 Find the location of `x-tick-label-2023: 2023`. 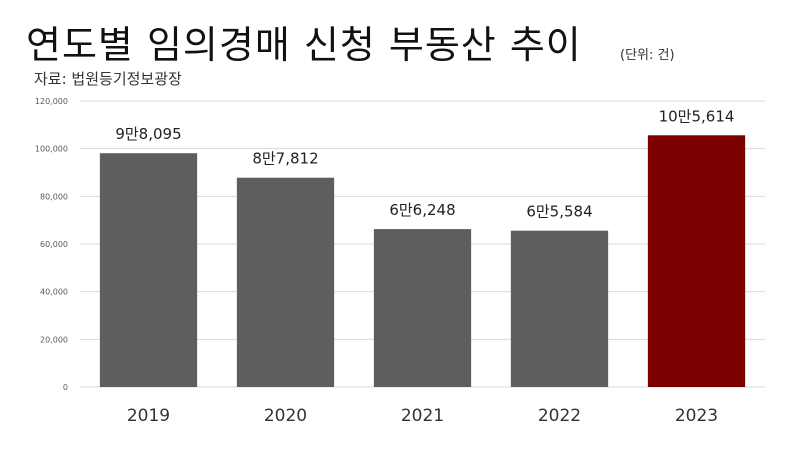

x-tick-label-2023: 2023 is located at coordinates (696, 416).